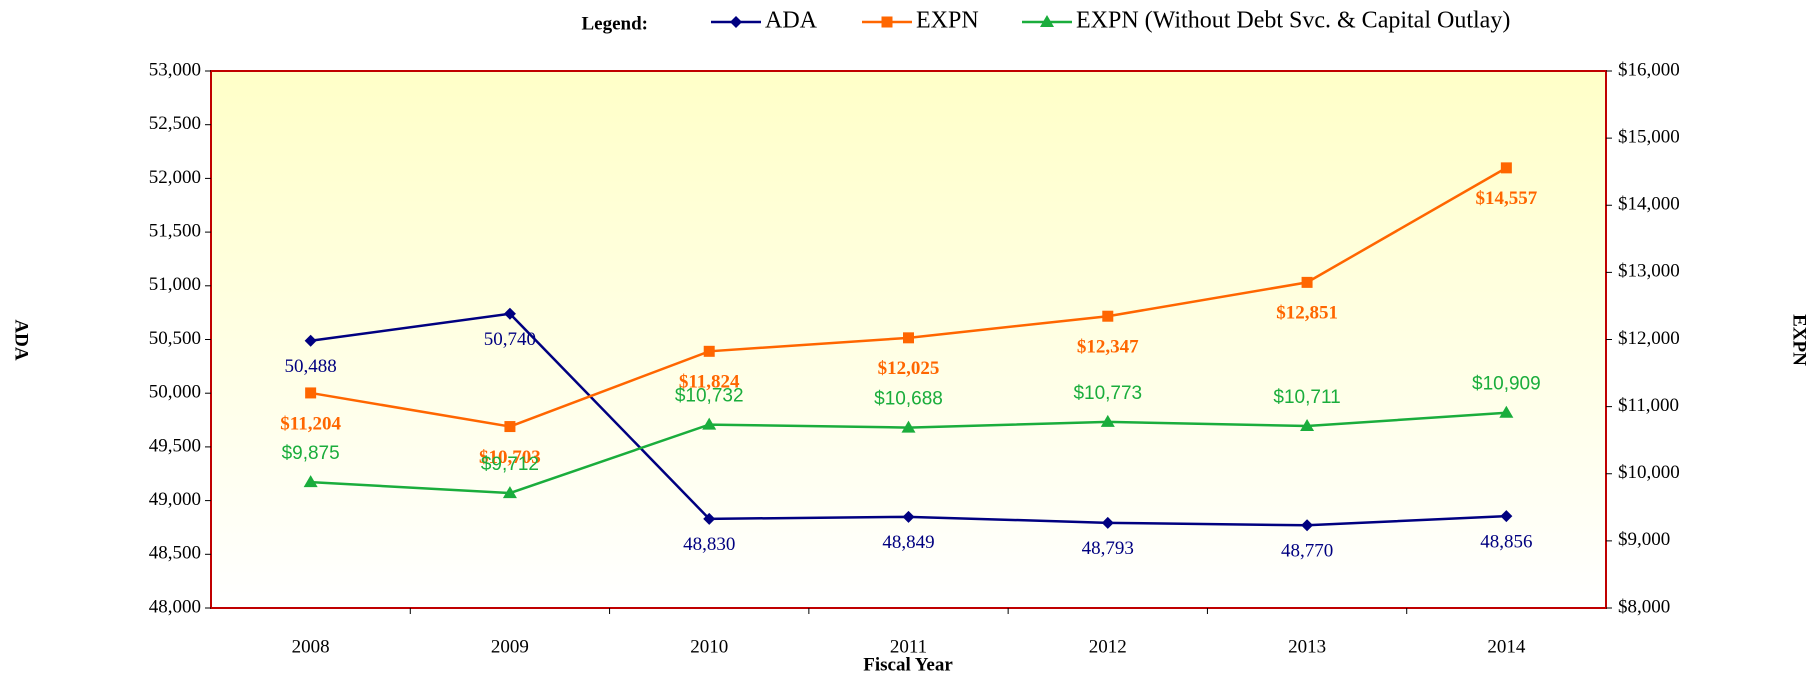 This screenshot has height=676, width=1818. Describe the element at coordinates (175, 445) in the screenshot. I see `y-tick-label: 49,500` at that location.